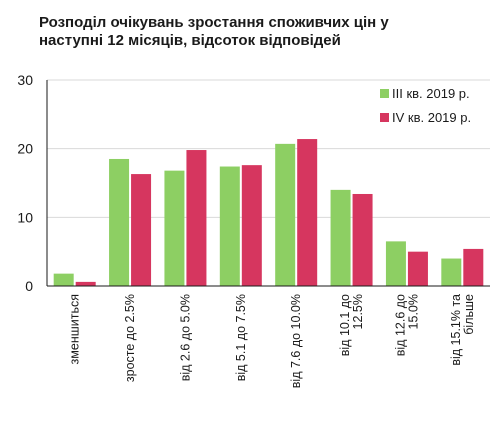 This screenshot has width=504, height=422. Describe the element at coordinates (400, 325) in the screenshot. I see `x-tick-label: від 12.6 до` at that location.